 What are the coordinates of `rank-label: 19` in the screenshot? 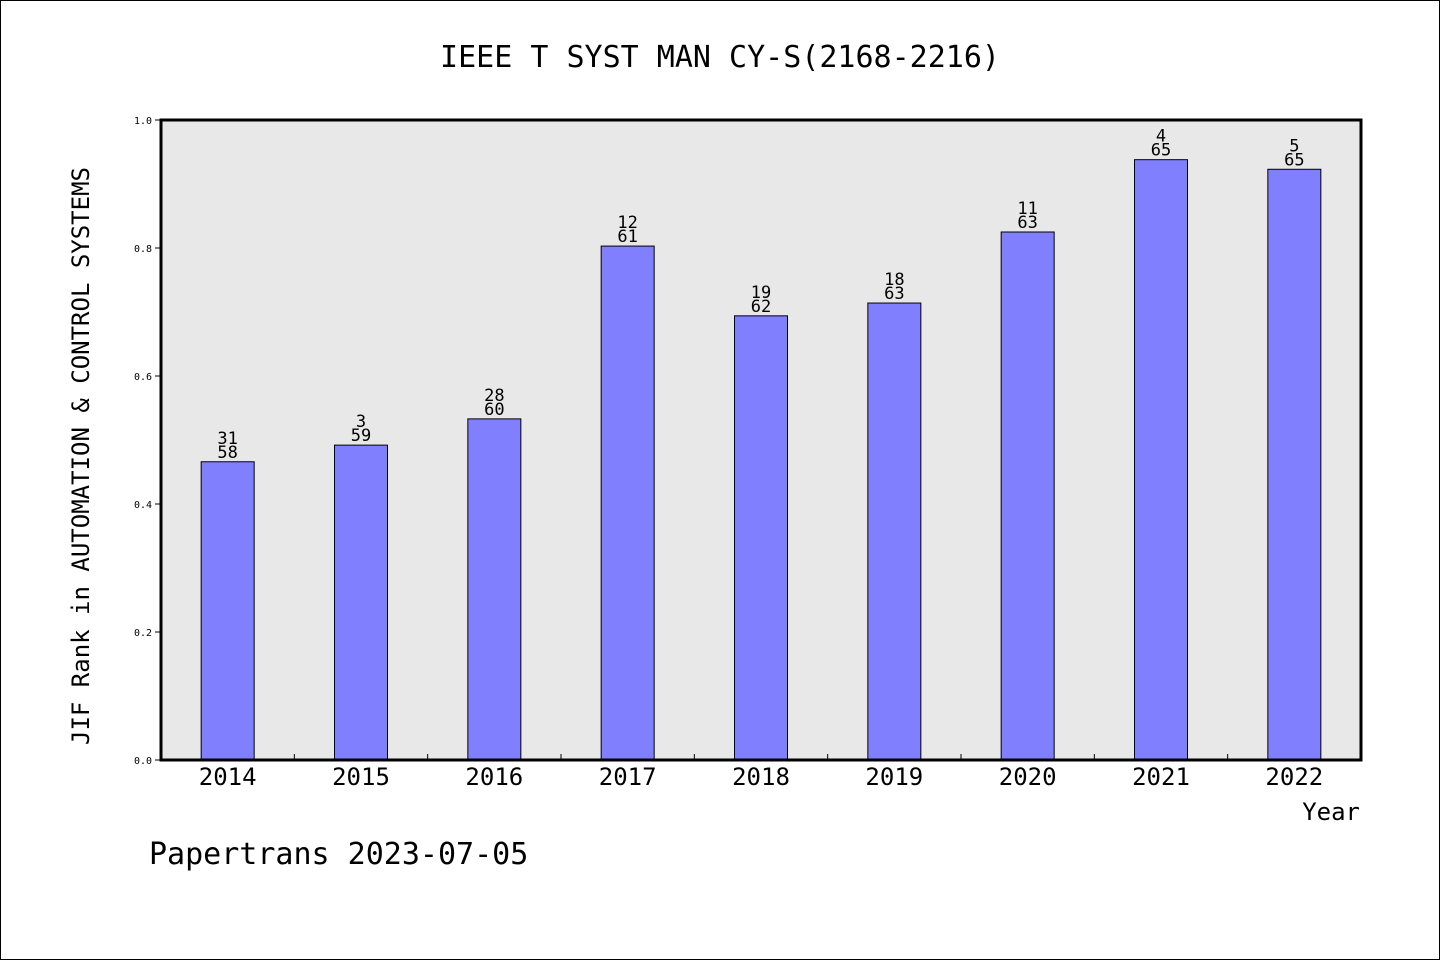 It's located at (761, 293).